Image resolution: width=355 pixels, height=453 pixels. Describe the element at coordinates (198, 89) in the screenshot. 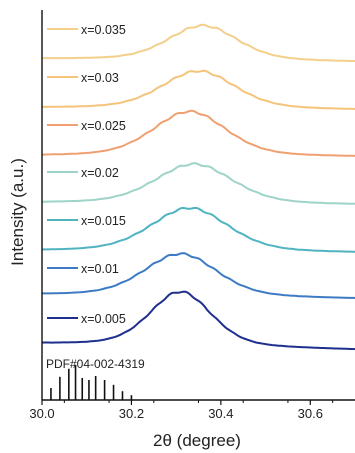

I see `series-line-x=0.03` at that location.